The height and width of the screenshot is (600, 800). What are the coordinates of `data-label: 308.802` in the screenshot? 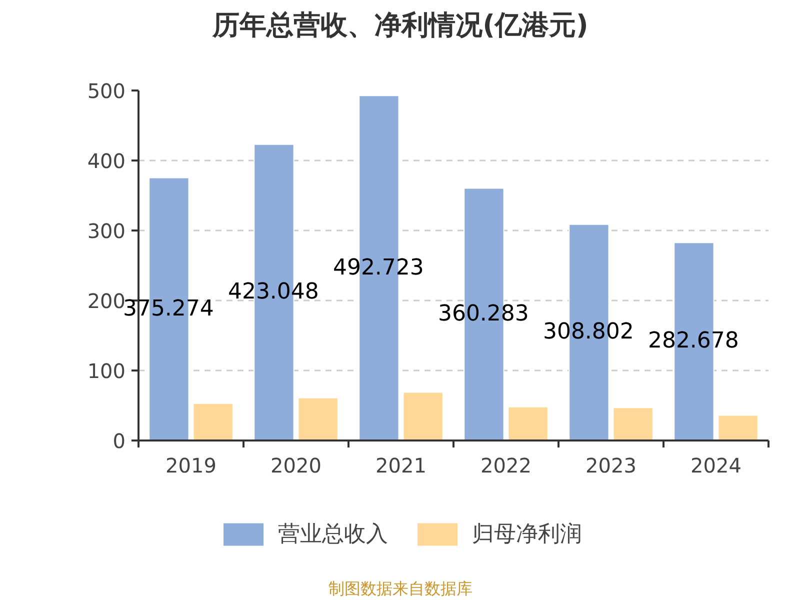 It's located at (588, 331).